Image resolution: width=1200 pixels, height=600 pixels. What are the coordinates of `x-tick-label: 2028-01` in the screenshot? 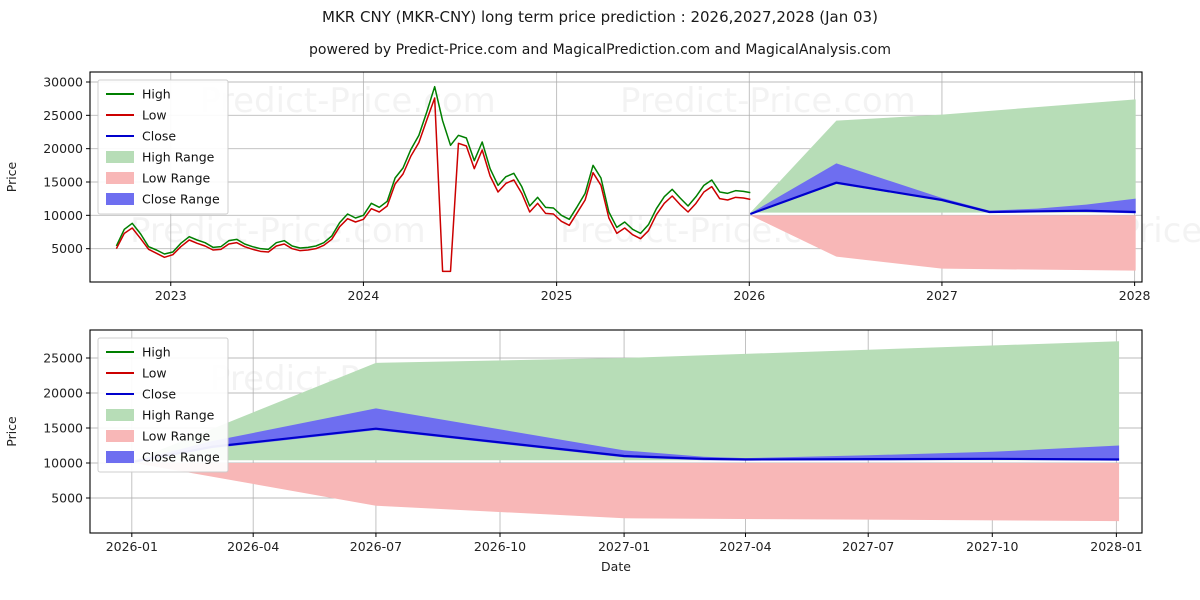 It's located at (1116, 546).